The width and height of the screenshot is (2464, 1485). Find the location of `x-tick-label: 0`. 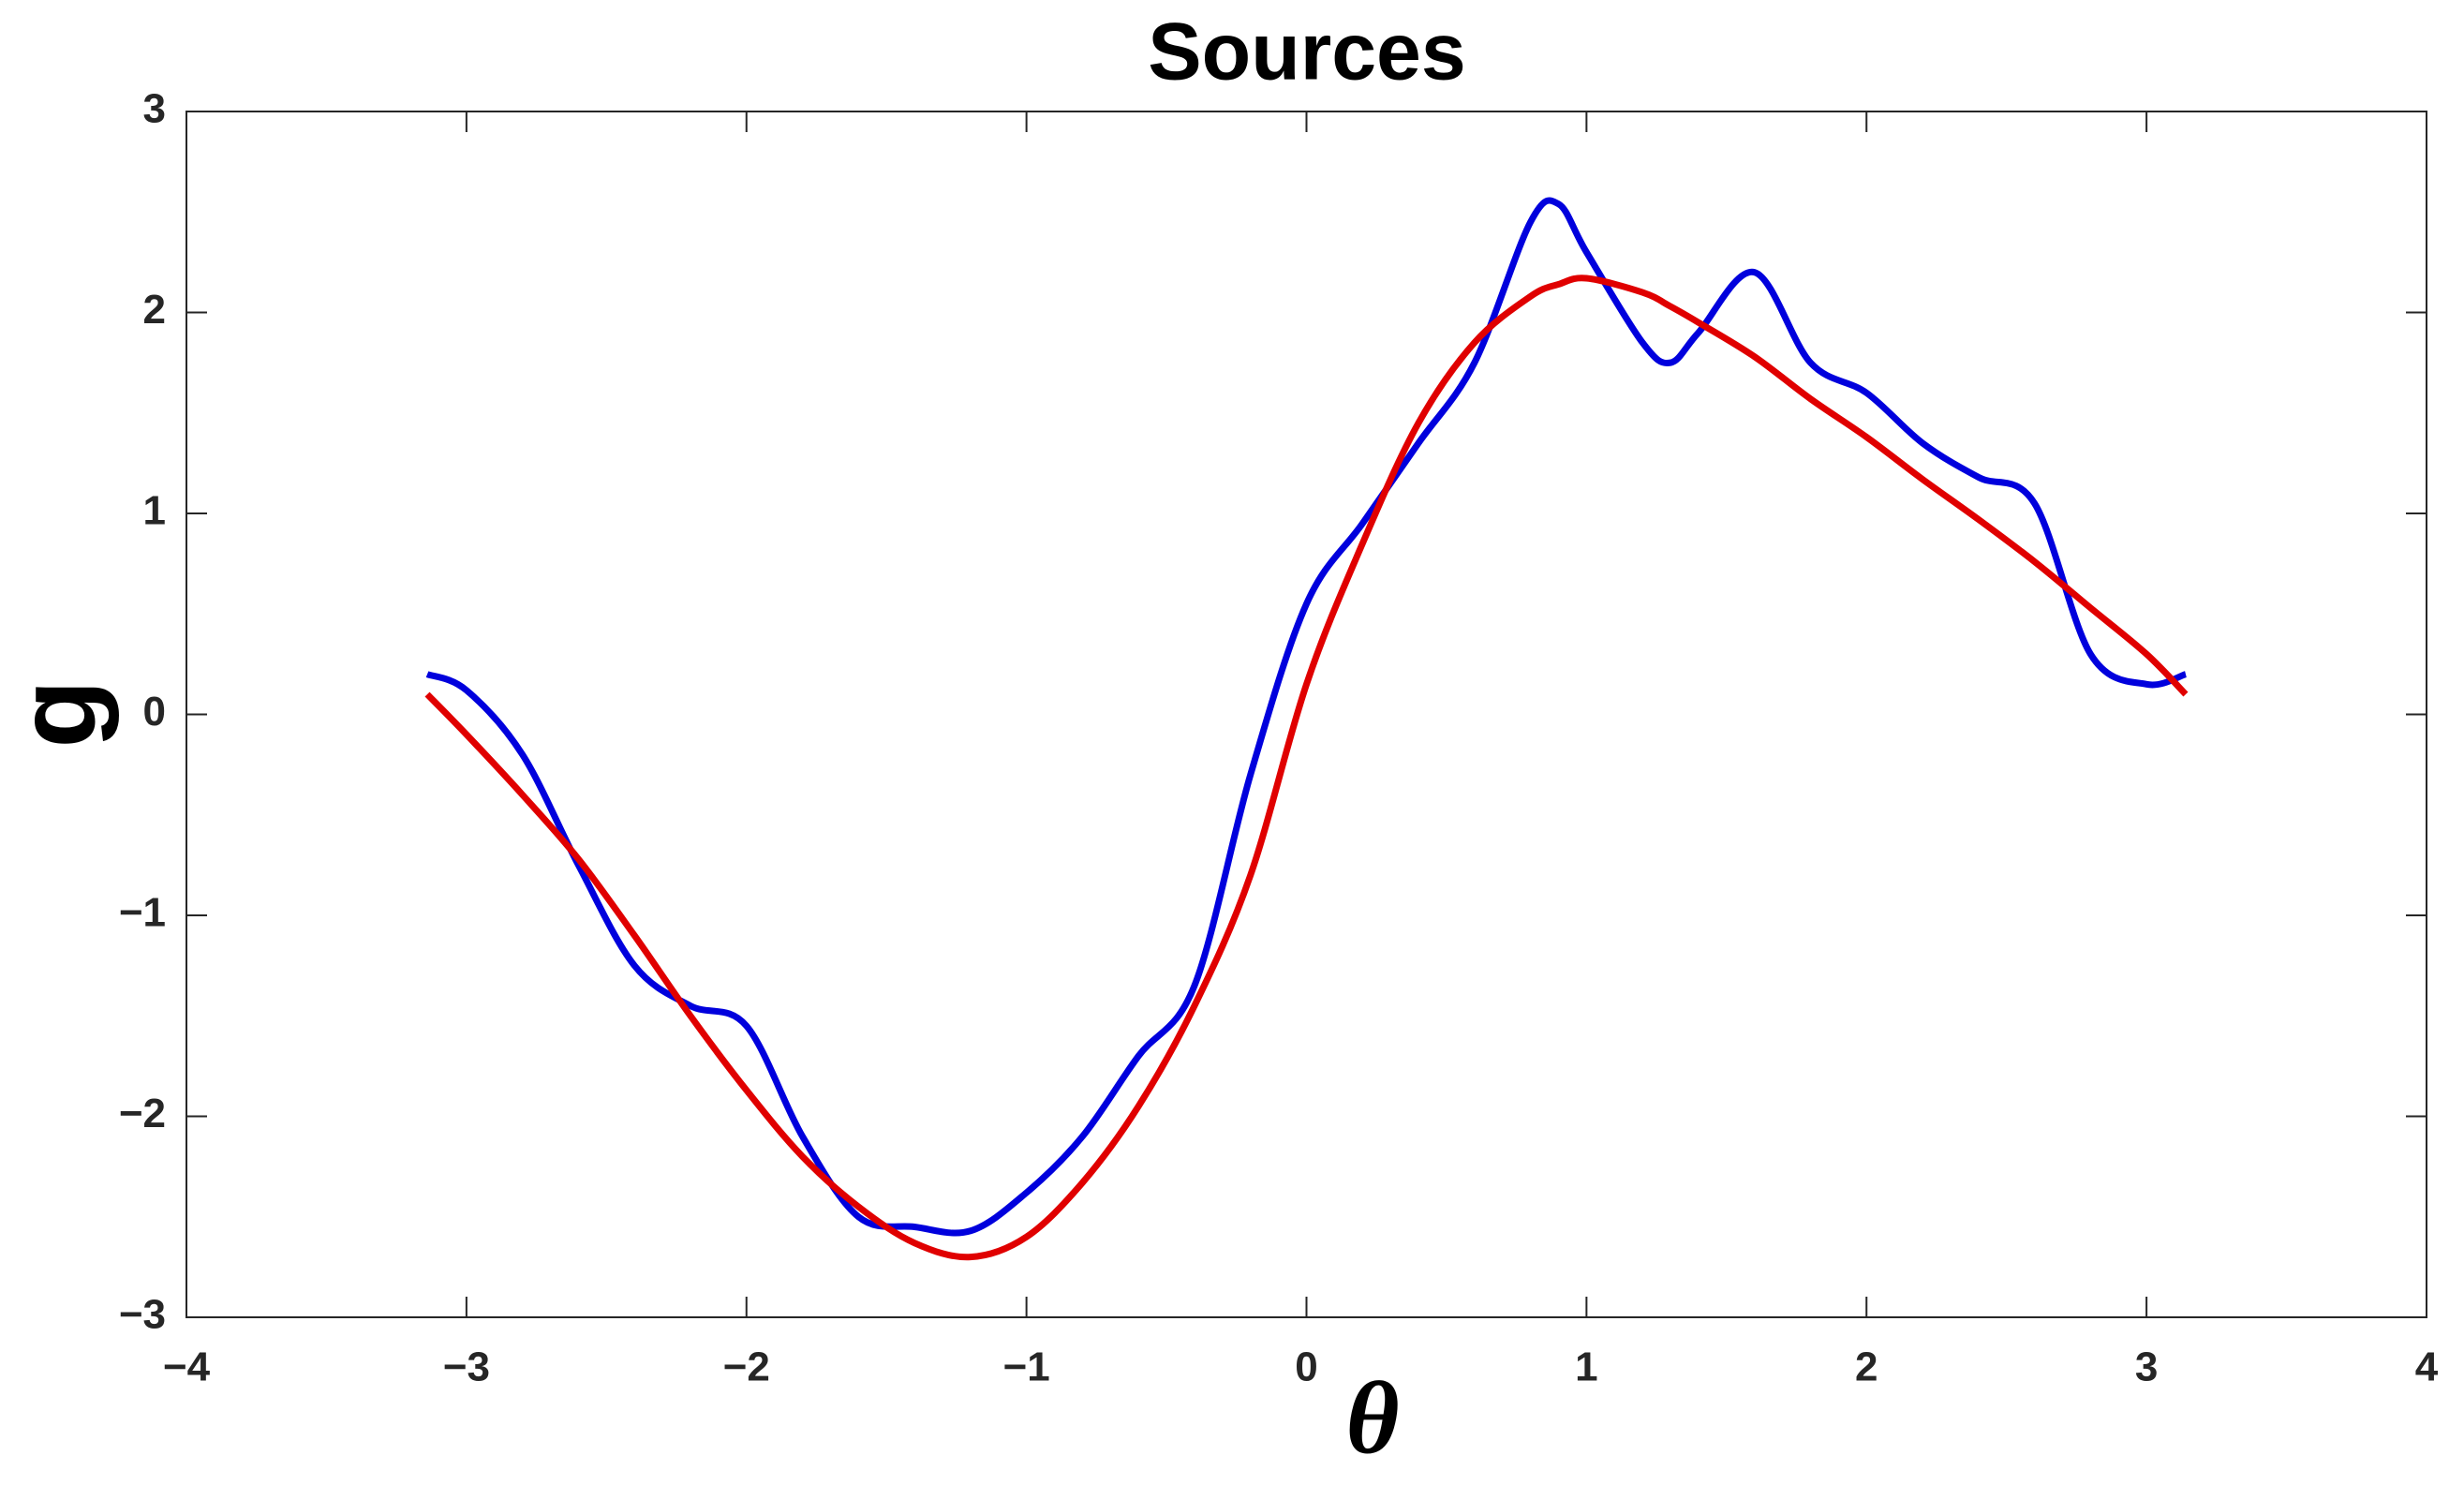

x-tick-label: 0 is located at coordinates (1306, 1367).